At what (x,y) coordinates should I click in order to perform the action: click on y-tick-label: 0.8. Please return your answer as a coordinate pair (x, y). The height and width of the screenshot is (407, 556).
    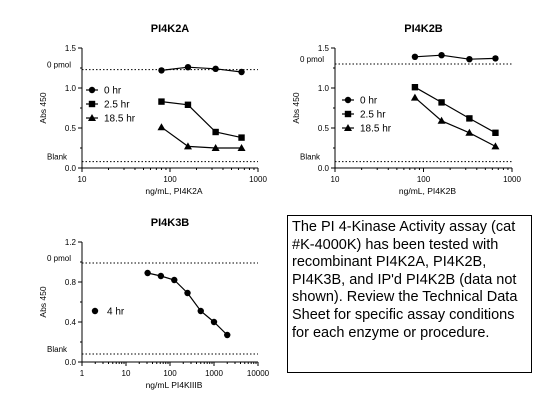
    Looking at the image, I should click on (71, 282).